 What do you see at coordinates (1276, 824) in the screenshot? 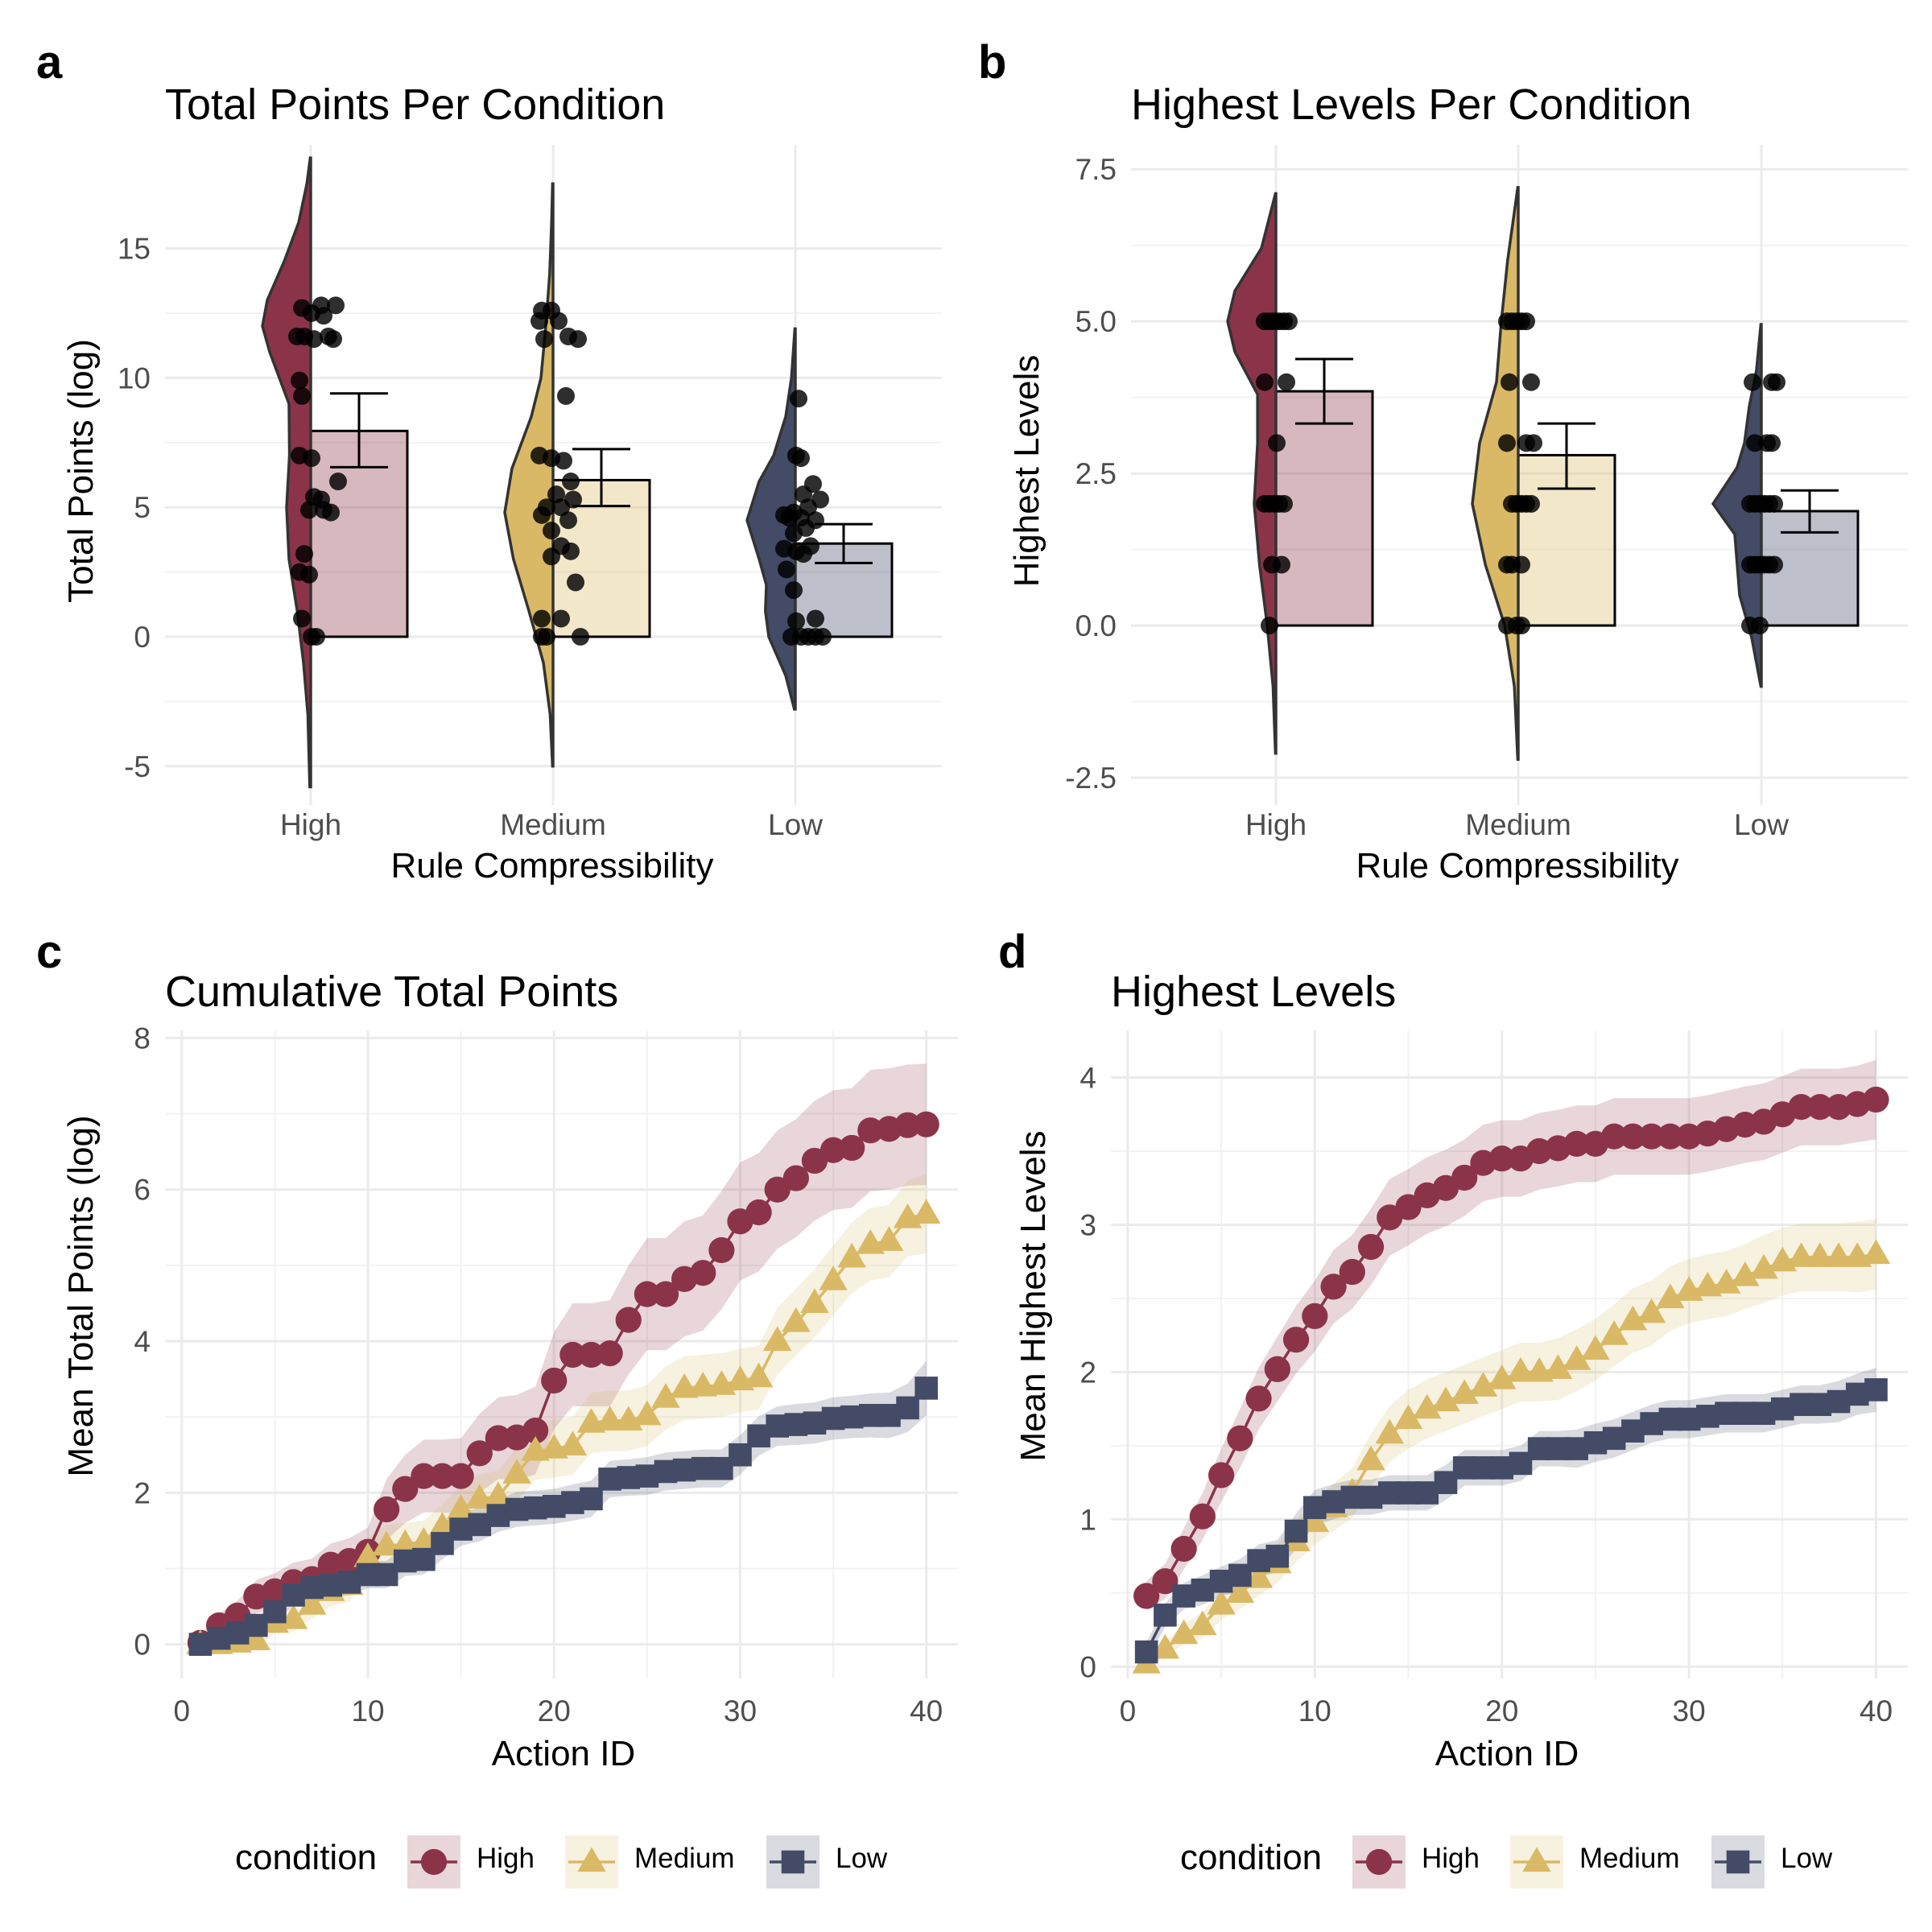
I see `x-tick-label-high: High` at bounding box center [1276, 824].